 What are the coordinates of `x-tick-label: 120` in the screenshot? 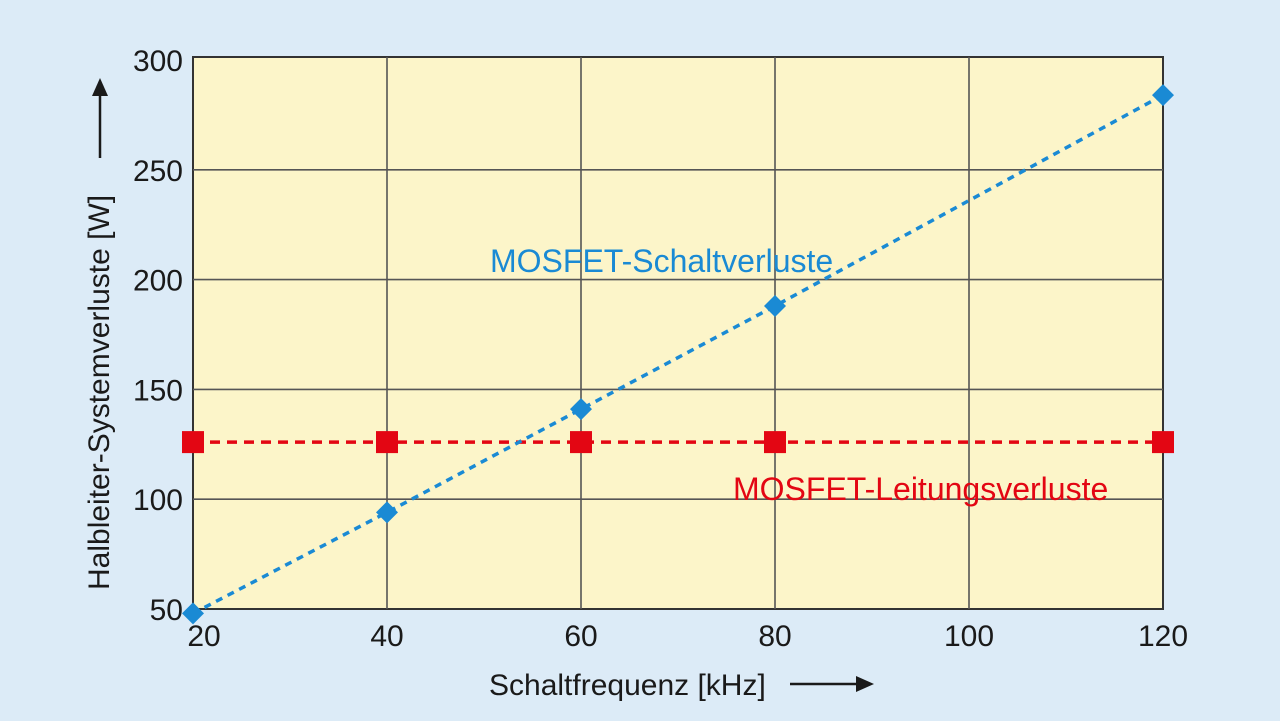 It's located at (1163, 636).